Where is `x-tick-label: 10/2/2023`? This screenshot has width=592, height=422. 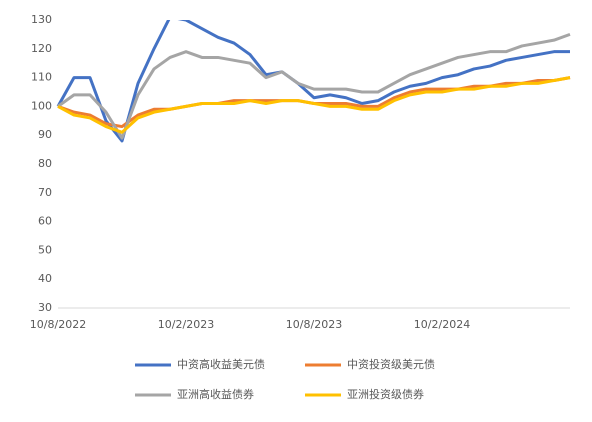 x-tick-label: 10/2/2023 is located at coordinates (186, 324).